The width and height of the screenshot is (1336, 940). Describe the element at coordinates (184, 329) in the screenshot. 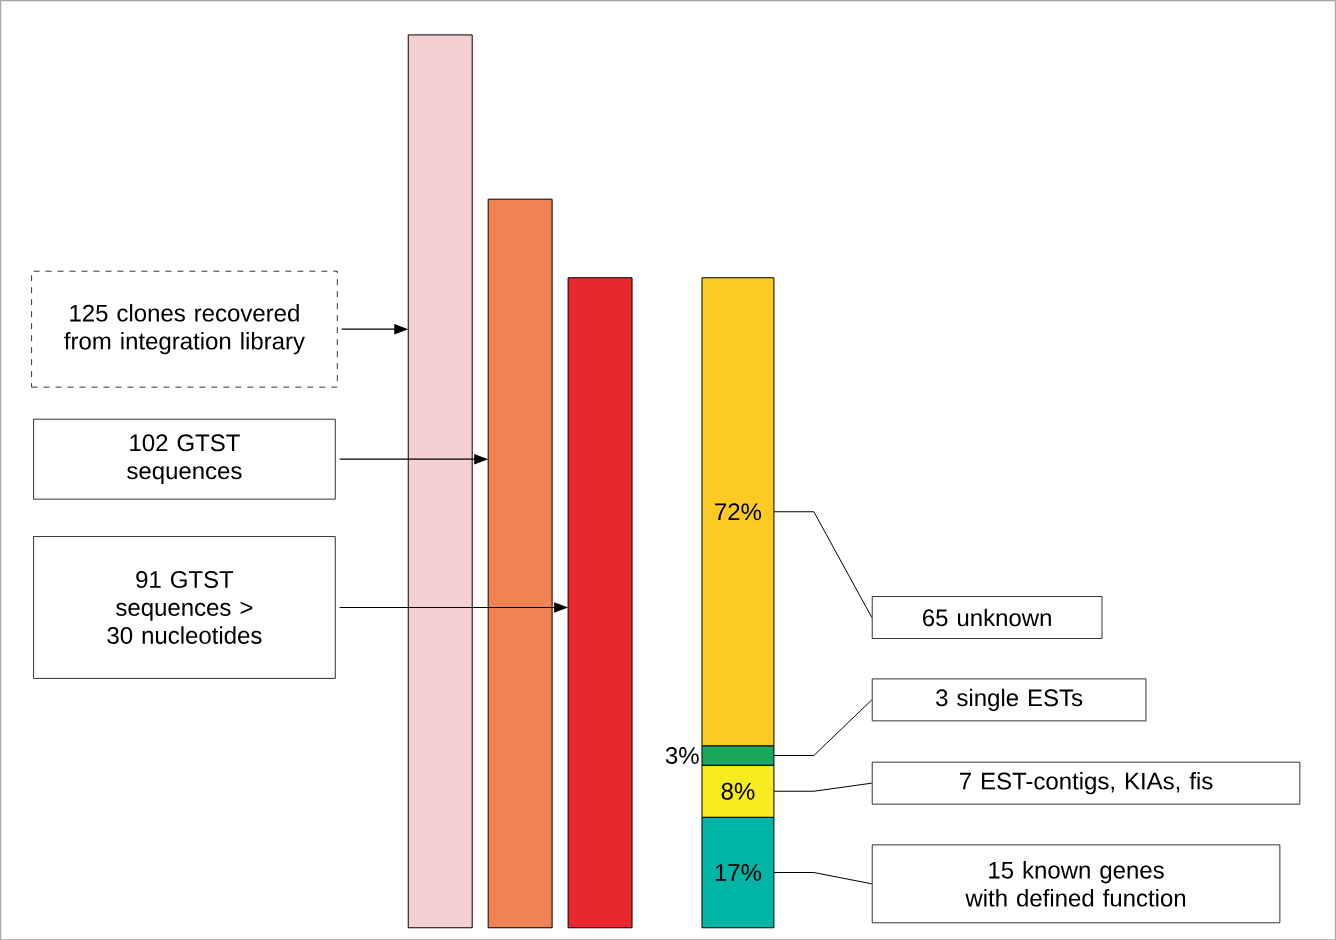

I see `text: 125 clones recovered from integration library` at that location.